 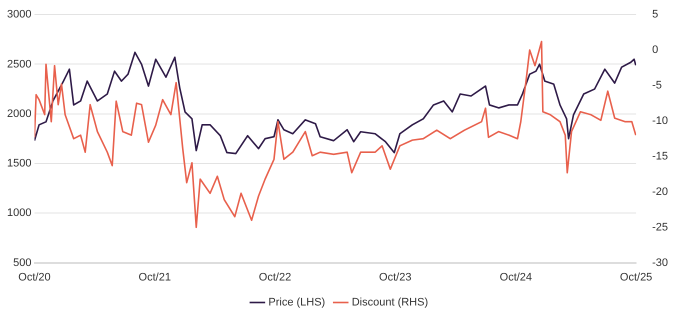 What do you see at coordinates (516, 277) in the screenshot?
I see `x-tick-label: Oct/24` at bounding box center [516, 277].